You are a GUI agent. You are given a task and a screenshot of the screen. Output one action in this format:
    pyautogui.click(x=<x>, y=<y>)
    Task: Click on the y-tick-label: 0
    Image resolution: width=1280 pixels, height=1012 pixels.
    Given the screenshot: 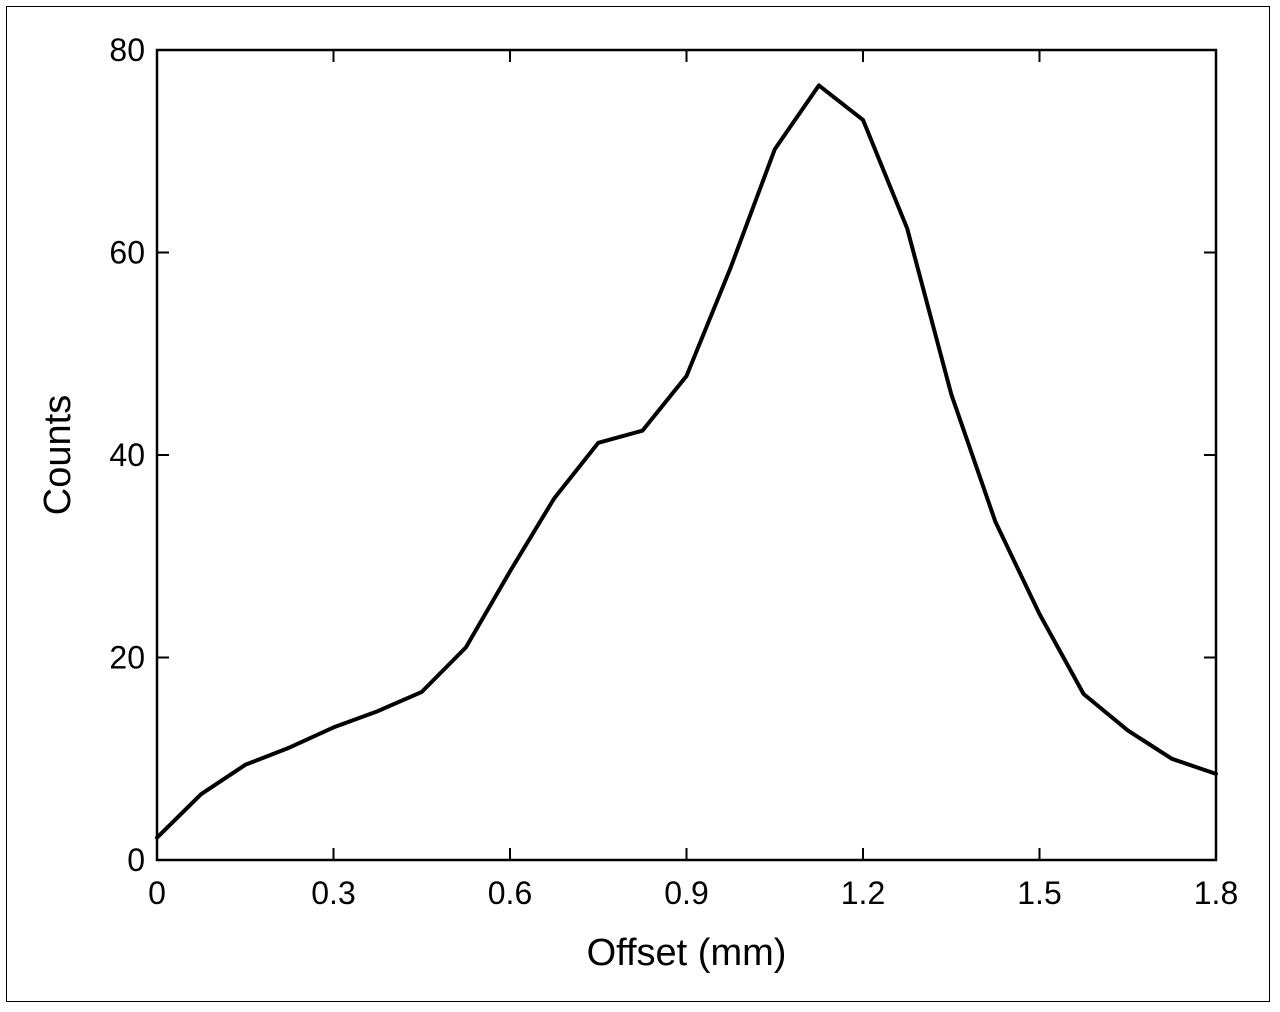 What is the action you would take?
    pyautogui.click(x=136, y=860)
    